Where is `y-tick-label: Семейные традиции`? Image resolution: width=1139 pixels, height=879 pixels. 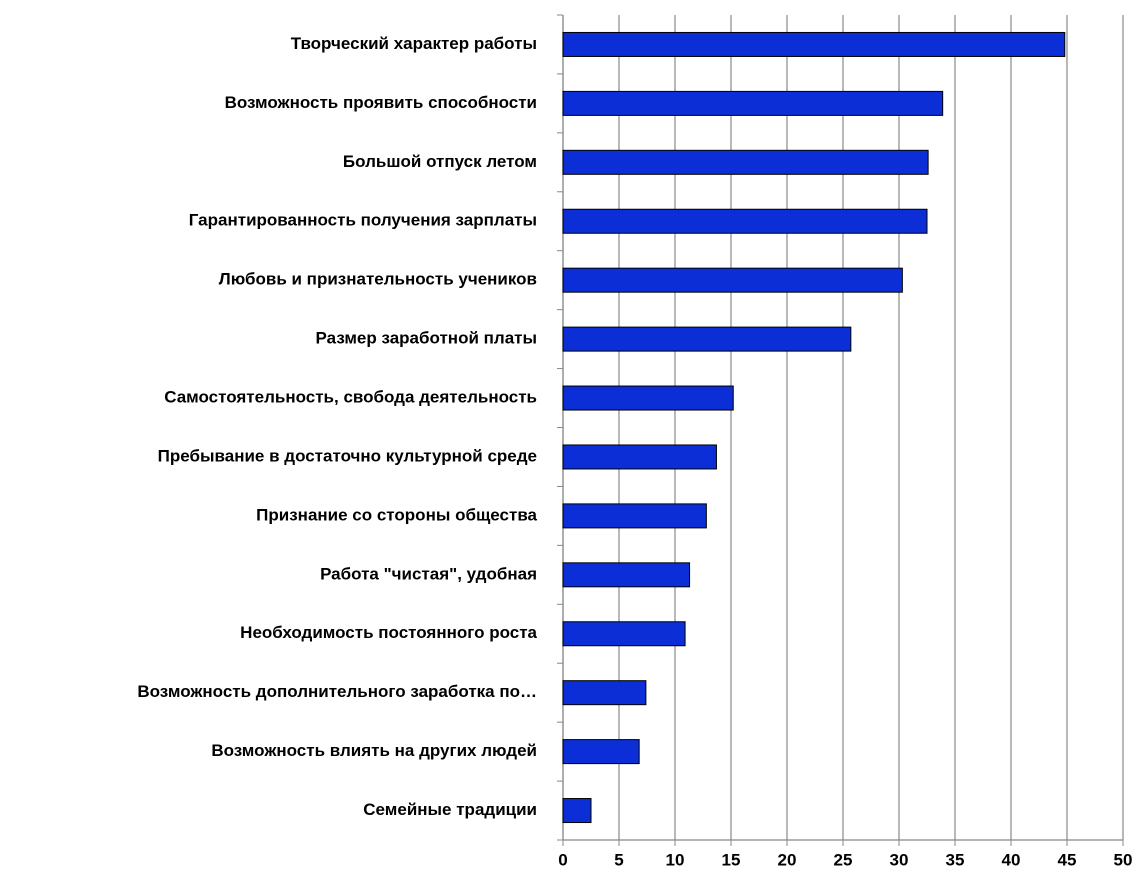 y-tick-label: Семейные традиции is located at coordinates (450, 809).